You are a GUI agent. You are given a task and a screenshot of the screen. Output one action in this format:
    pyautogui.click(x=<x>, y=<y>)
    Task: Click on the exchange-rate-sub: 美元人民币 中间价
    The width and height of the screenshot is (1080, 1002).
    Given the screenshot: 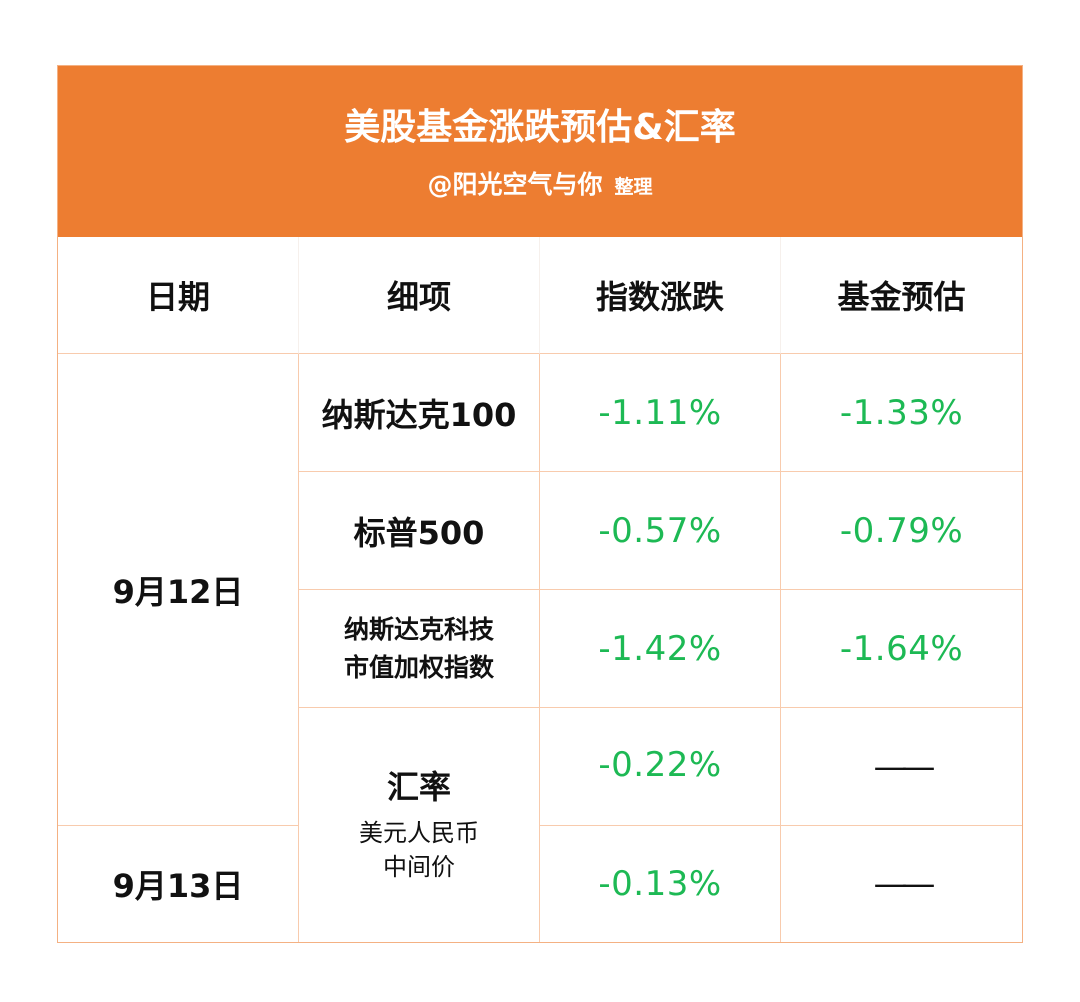 What is the action you would take?
    pyautogui.click(x=419, y=850)
    